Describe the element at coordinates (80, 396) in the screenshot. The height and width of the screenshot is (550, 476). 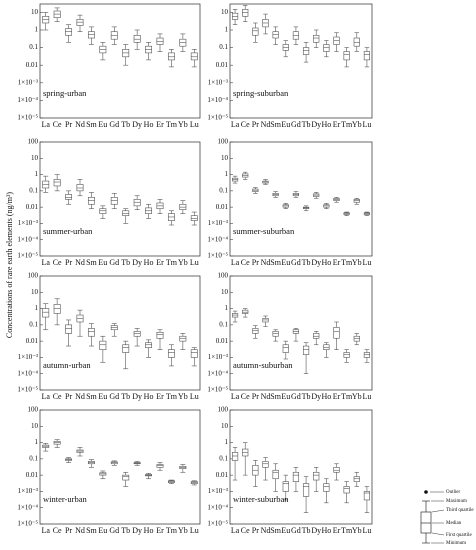
I see `x-tick-label: Nd` at that location.